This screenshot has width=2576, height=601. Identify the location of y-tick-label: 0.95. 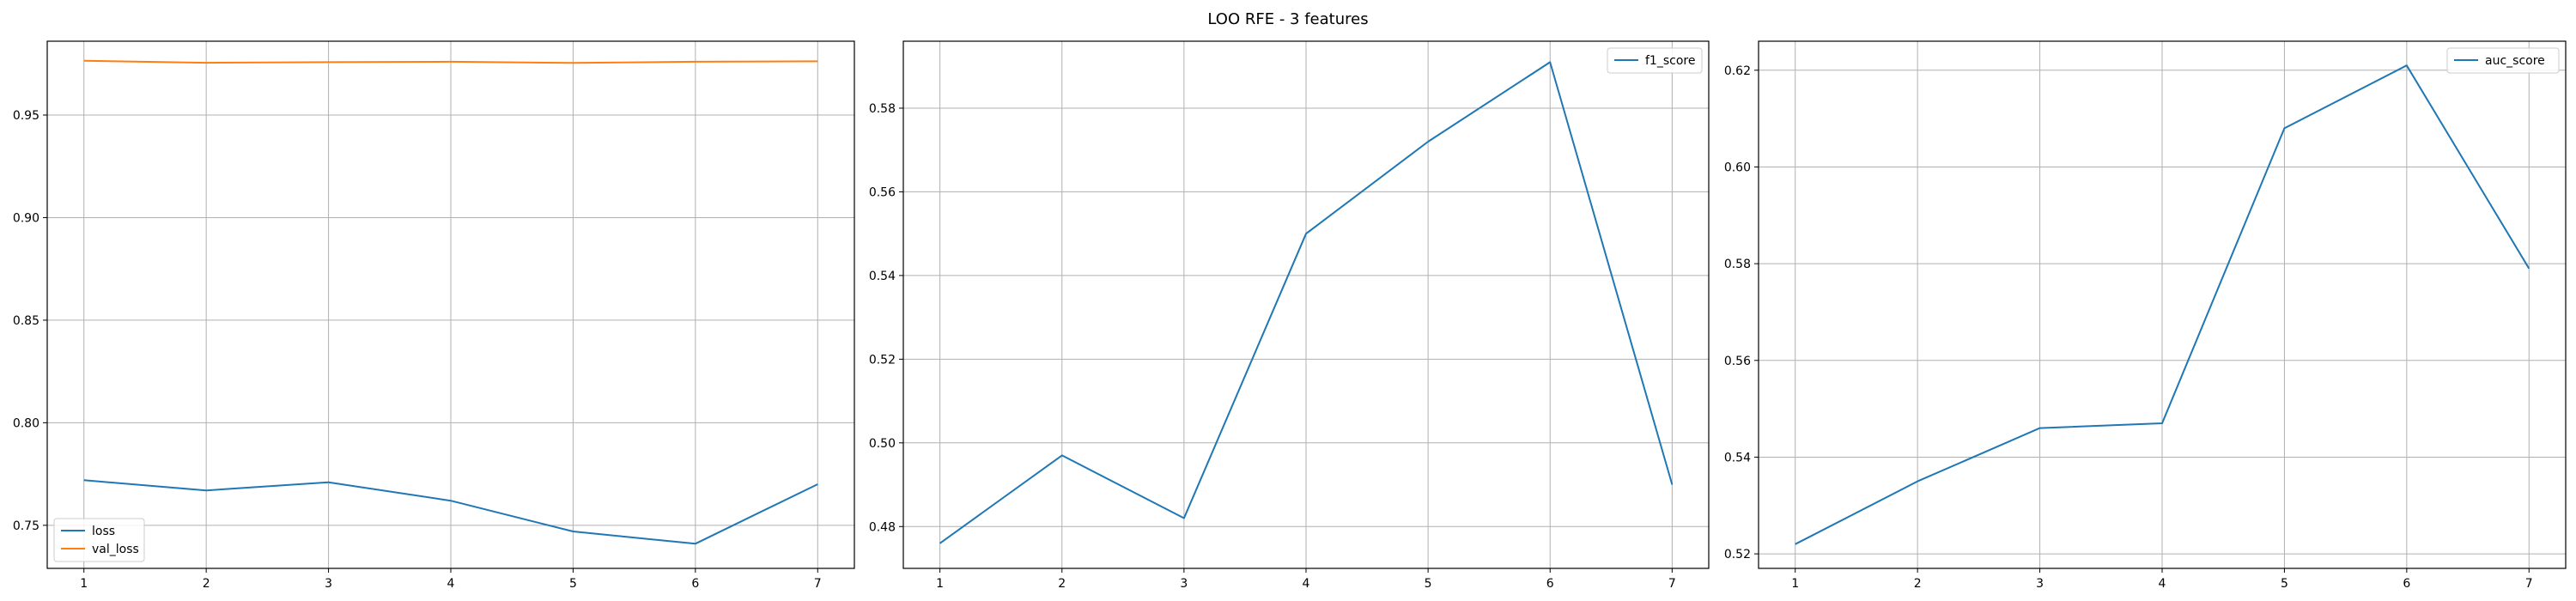
(26, 116).